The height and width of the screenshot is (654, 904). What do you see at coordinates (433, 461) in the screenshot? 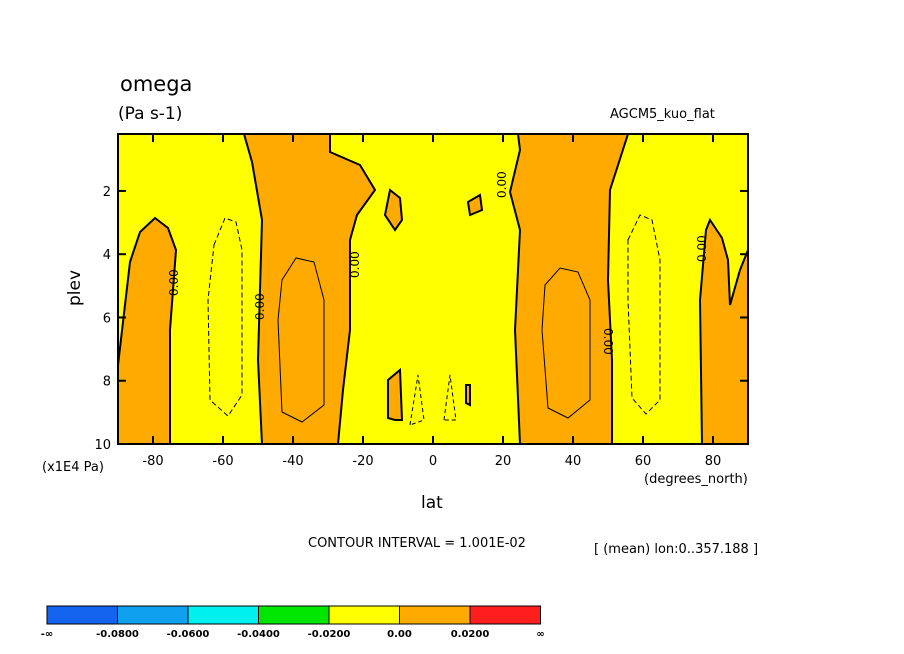
I see `x-tick-label: 0` at bounding box center [433, 461].